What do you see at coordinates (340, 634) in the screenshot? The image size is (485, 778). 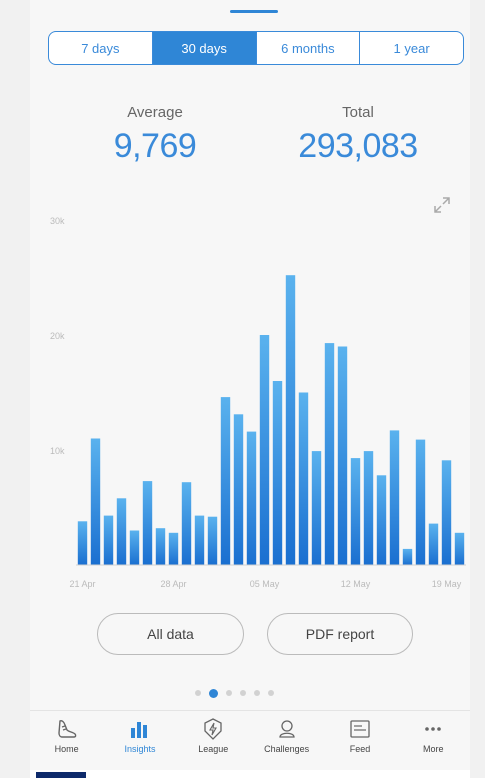 I see `pdf-report-button: PDF report` at bounding box center [340, 634].